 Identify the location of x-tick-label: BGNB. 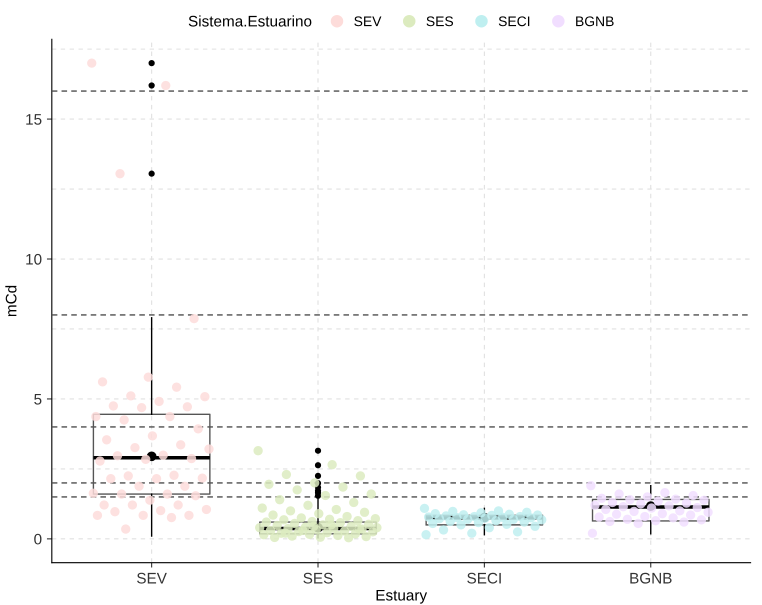
(651, 578).